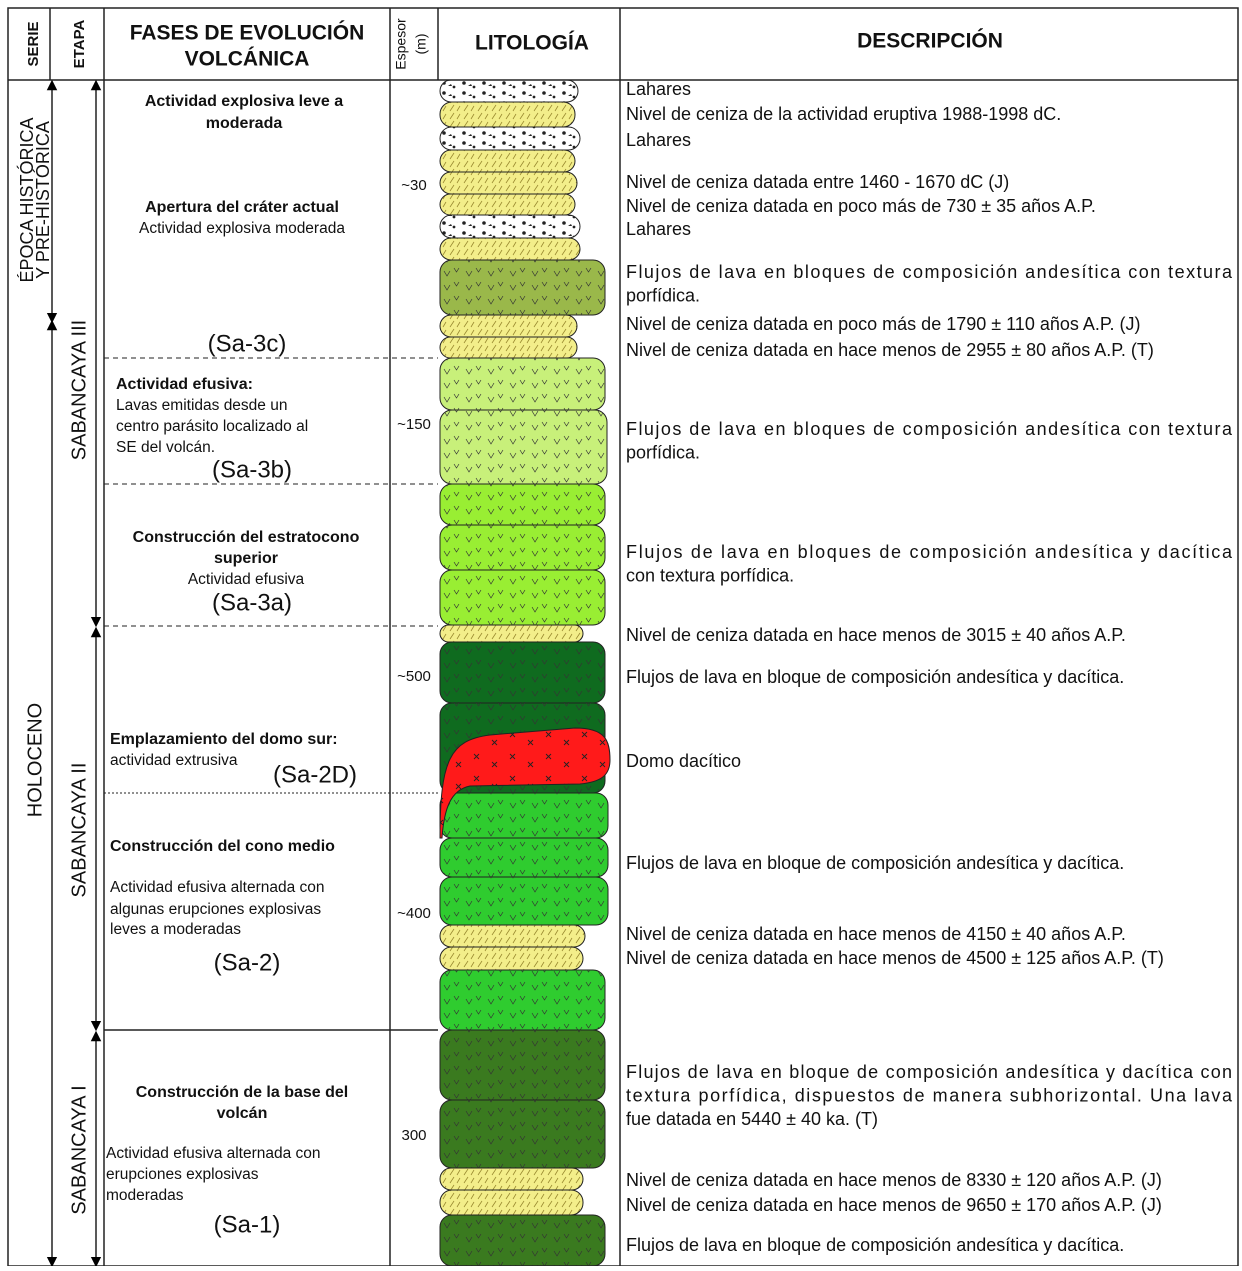 The width and height of the screenshot is (1242, 1271). What do you see at coordinates (79, 390) in the screenshot?
I see `label: SABANCAYA III` at bounding box center [79, 390].